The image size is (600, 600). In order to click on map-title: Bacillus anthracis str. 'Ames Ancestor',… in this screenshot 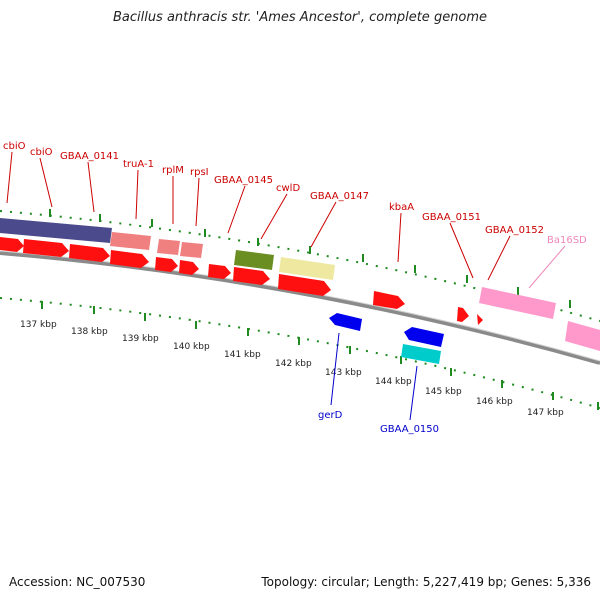, I will do `click(300, 17)`.